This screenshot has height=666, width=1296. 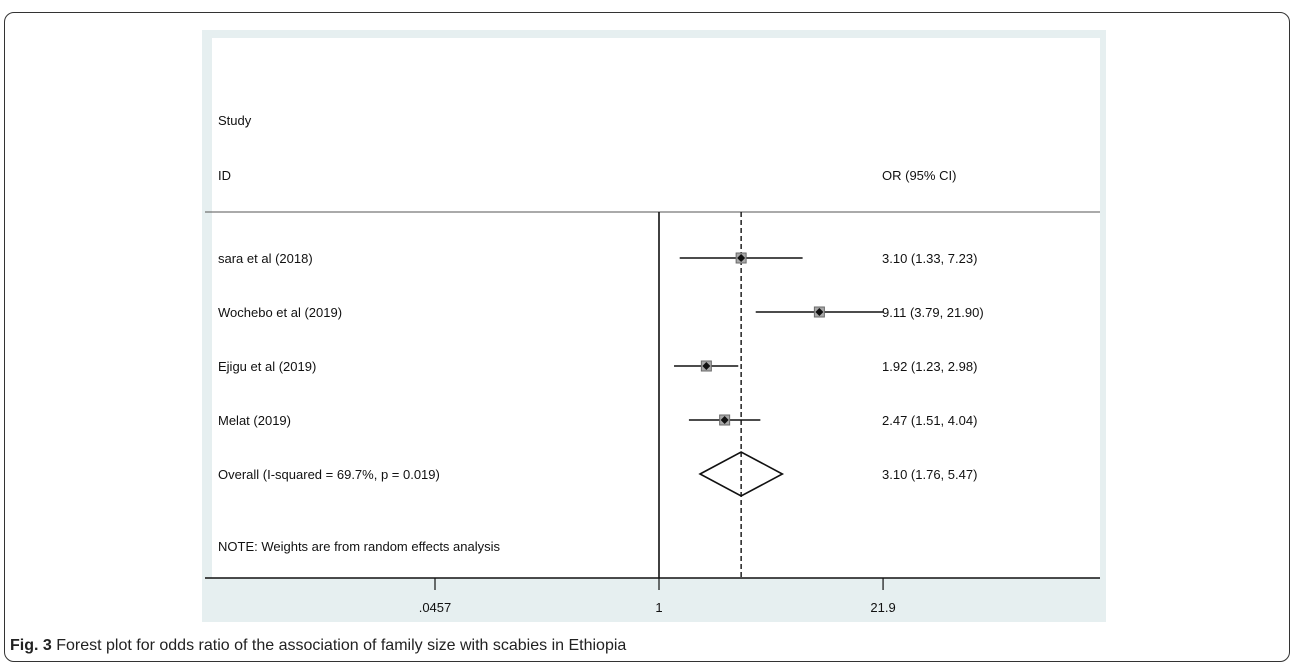 I want to click on study-estimate: 9.11 (3.79, 21.90), so click(x=933, y=312).